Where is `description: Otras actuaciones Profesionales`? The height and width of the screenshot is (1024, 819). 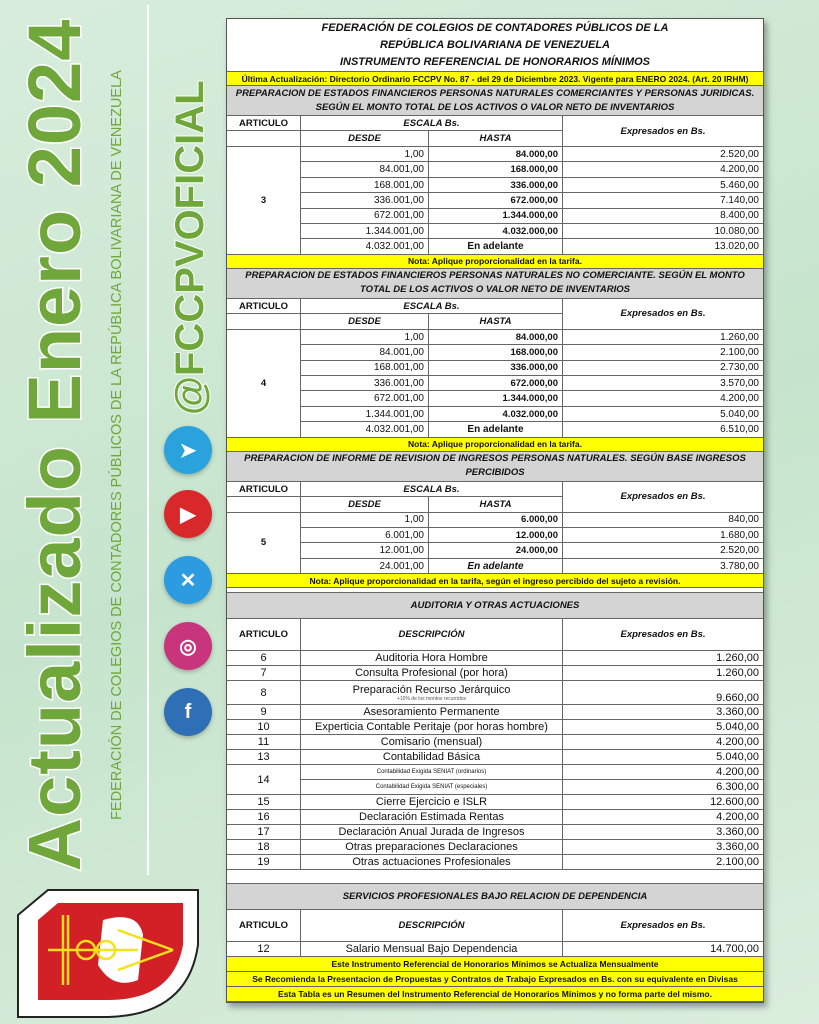 description: Otras actuaciones Profesionales is located at coordinates (432, 862).